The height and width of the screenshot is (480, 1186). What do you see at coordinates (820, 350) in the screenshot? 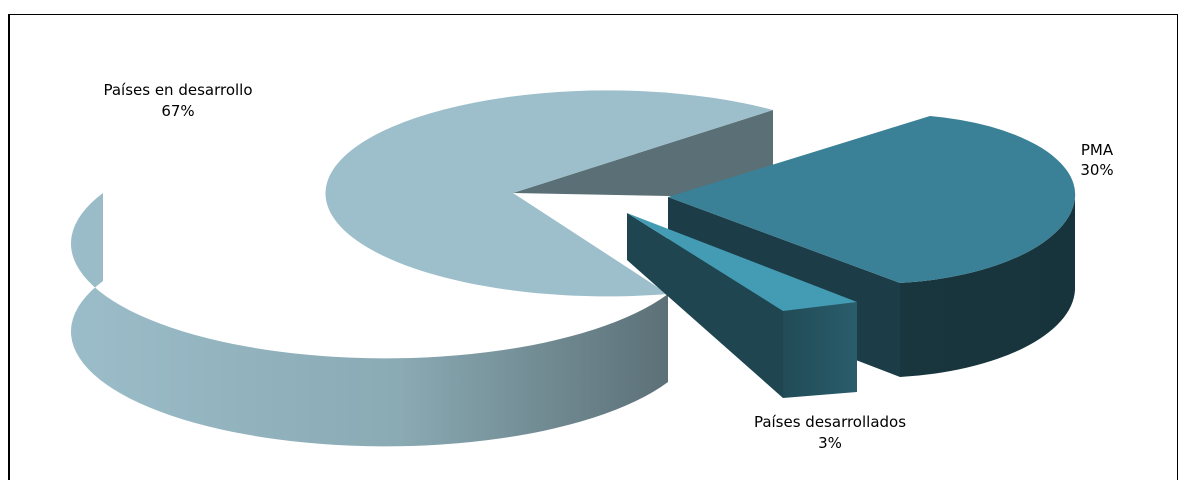
I see `slice-paises-desarrollados-side` at bounding box center [820, 350].